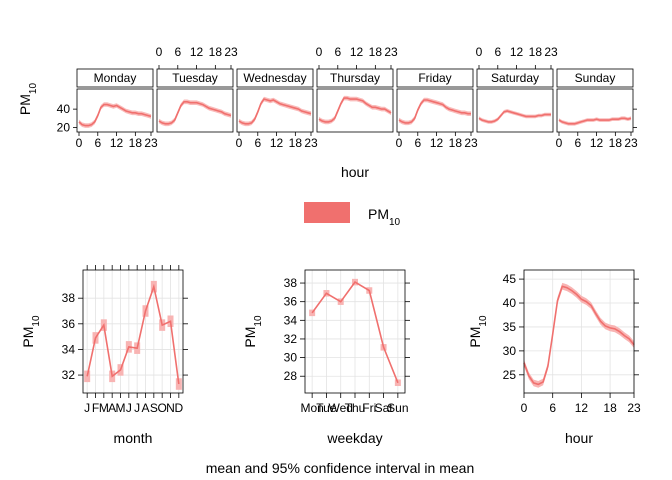  Describe the element at coordinates (170, 408) in the screenshot. I see `x-tick-label: N` at that location.